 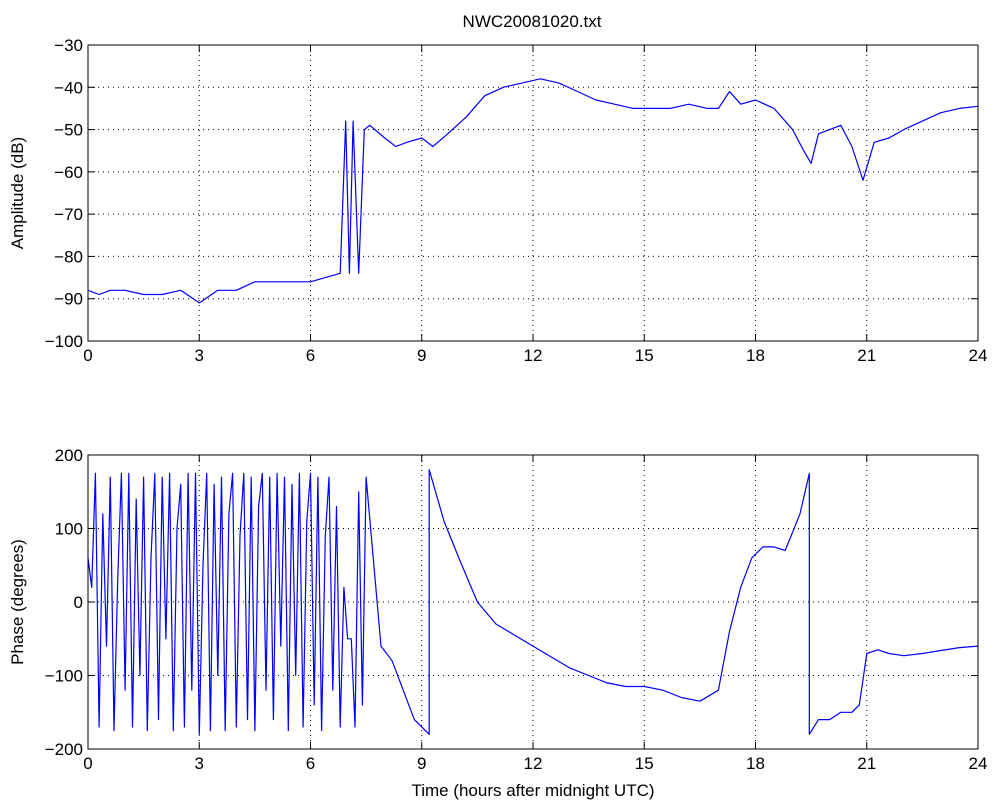 What do you see at coordinates (533, 763) in the screenshot?
I see `phase-x-tick-label: 12` at bounding box center [533, 763].